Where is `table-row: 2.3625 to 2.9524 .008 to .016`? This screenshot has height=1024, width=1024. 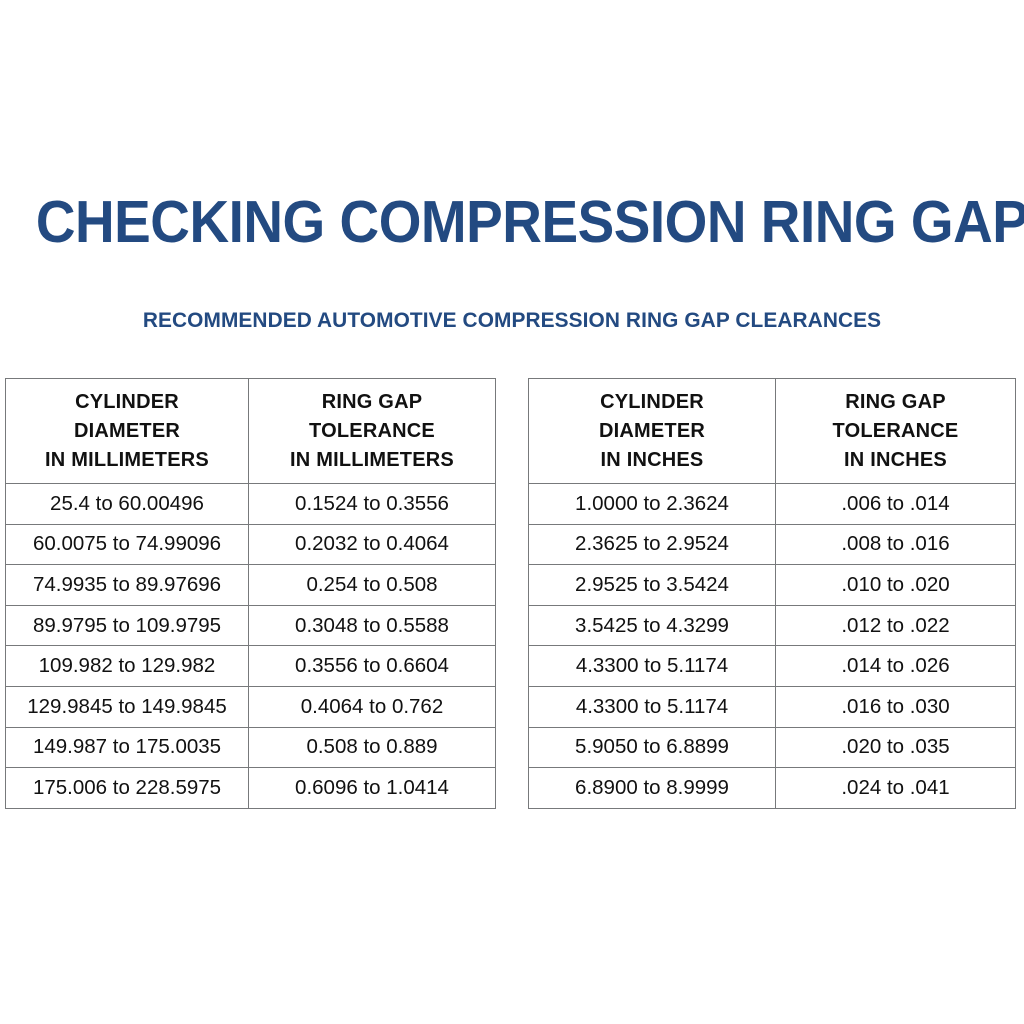
table-row: 2.3625 to 2.9524 .008 to .016 is located at coordinates (772, 544).